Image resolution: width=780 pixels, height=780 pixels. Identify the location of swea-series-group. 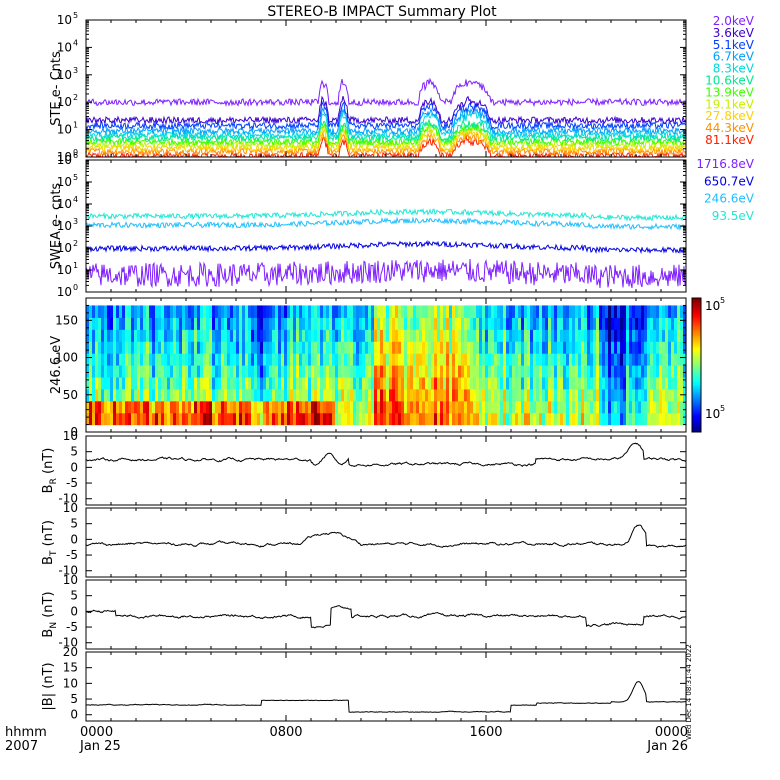
(386, 248).